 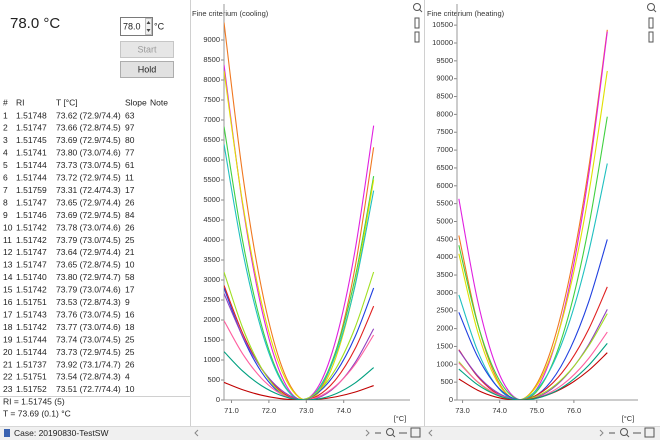 What do you see at coordinates (88, 352) in the screenshot?
I see `table-cell: 73.73 (72.9/74.5)` at bounding box center [88, 352].